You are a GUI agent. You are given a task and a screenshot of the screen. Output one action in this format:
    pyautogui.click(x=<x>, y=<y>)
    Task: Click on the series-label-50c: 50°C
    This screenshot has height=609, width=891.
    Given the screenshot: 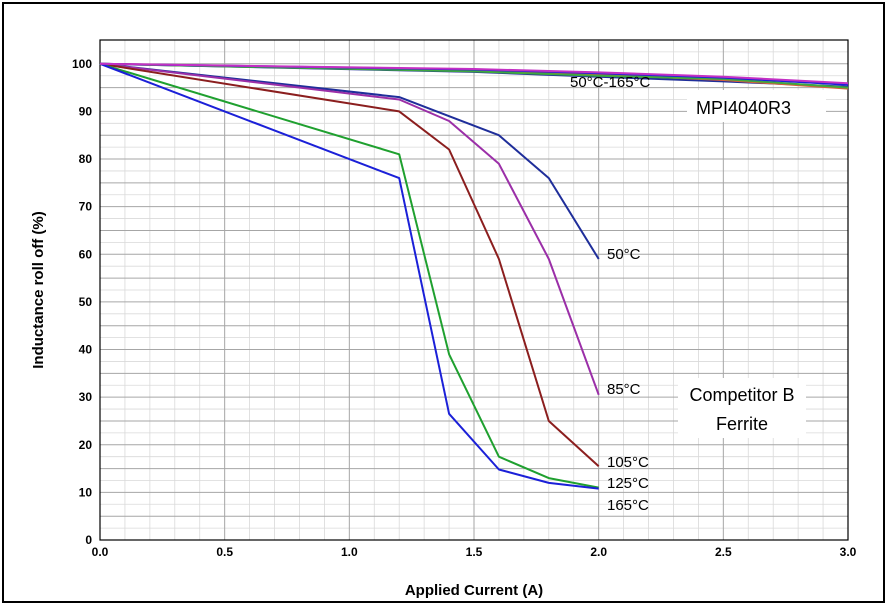 What is the action you would take?
    pyautogui.click(x=624, y=254)
    